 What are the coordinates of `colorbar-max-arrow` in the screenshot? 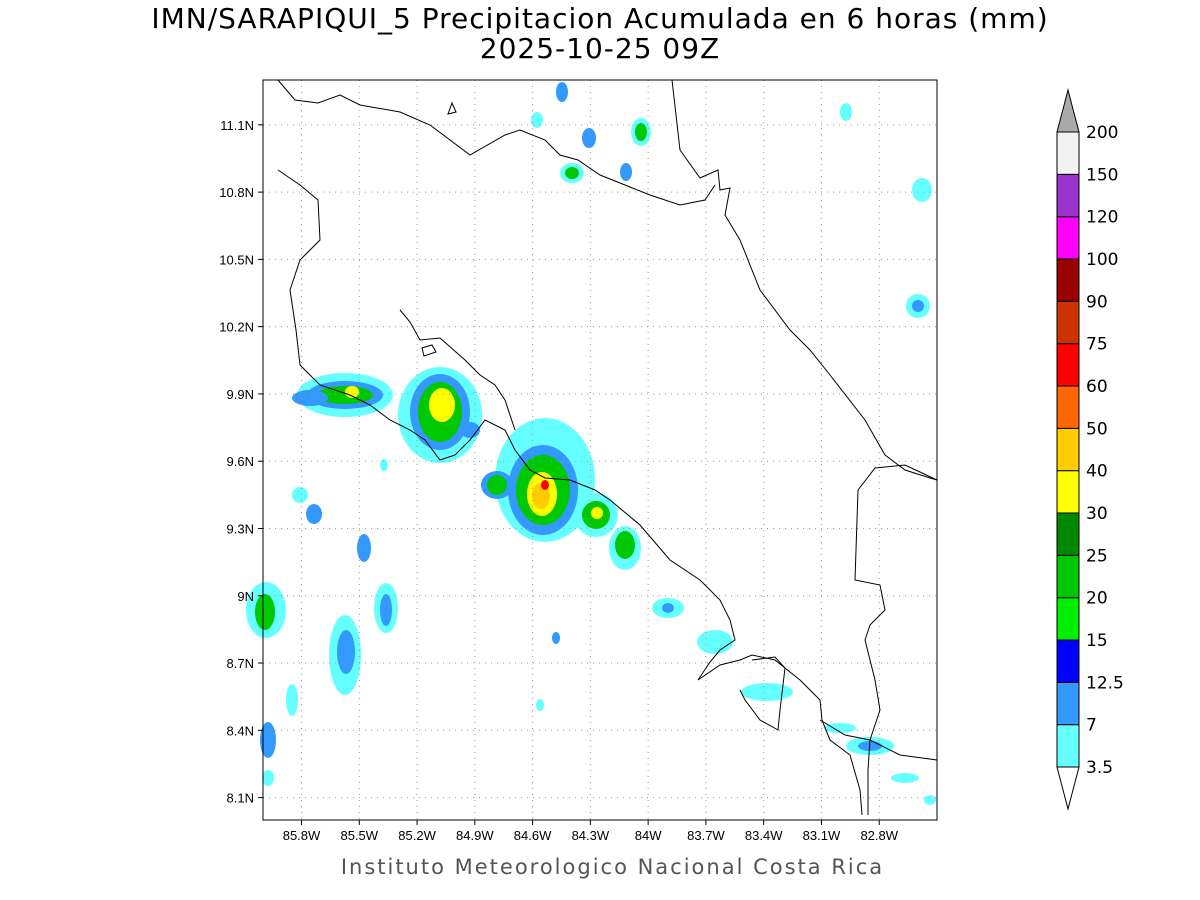 It's located at (1068, 110).